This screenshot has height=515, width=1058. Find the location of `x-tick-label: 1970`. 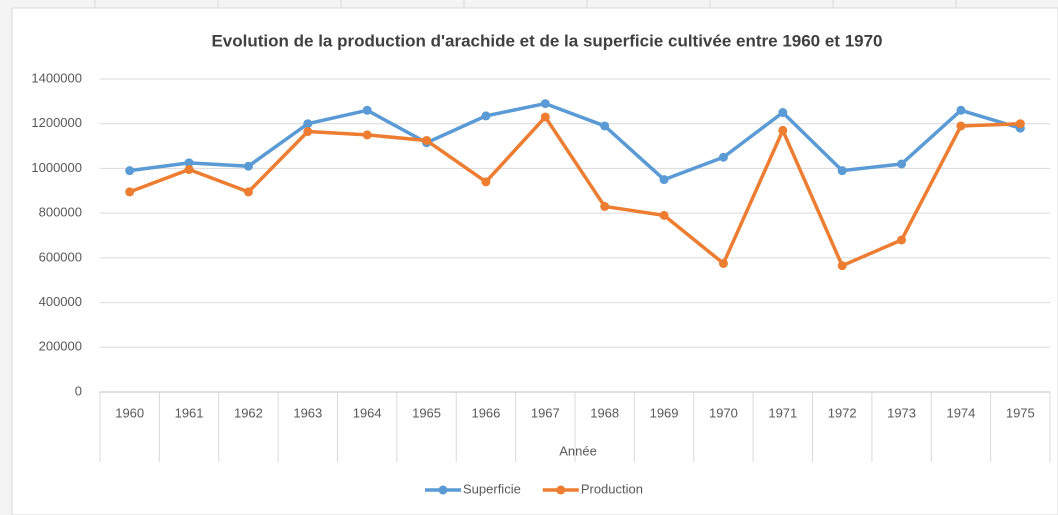

x-tick-label: 1970 is located at coordinates (723, 412).